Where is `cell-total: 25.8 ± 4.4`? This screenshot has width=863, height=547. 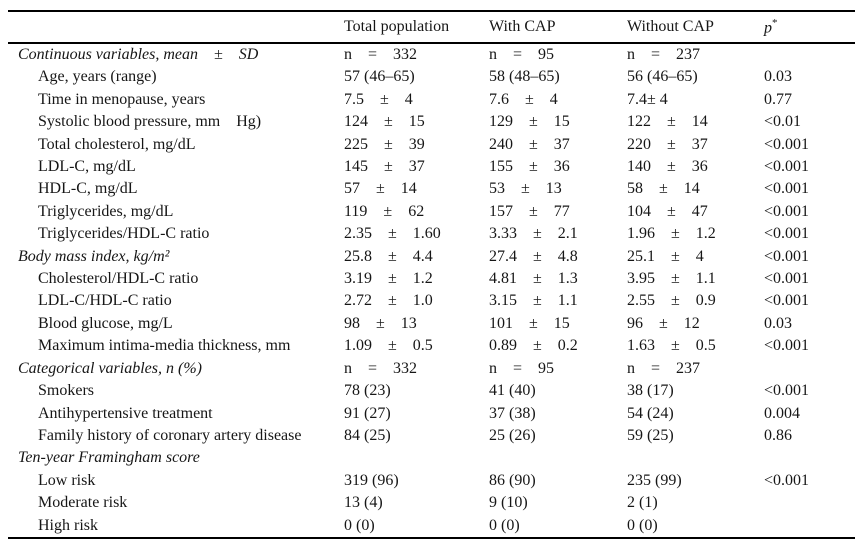 cell-total: 25.8 ± 4.4 is located at coordinates (388, 256).